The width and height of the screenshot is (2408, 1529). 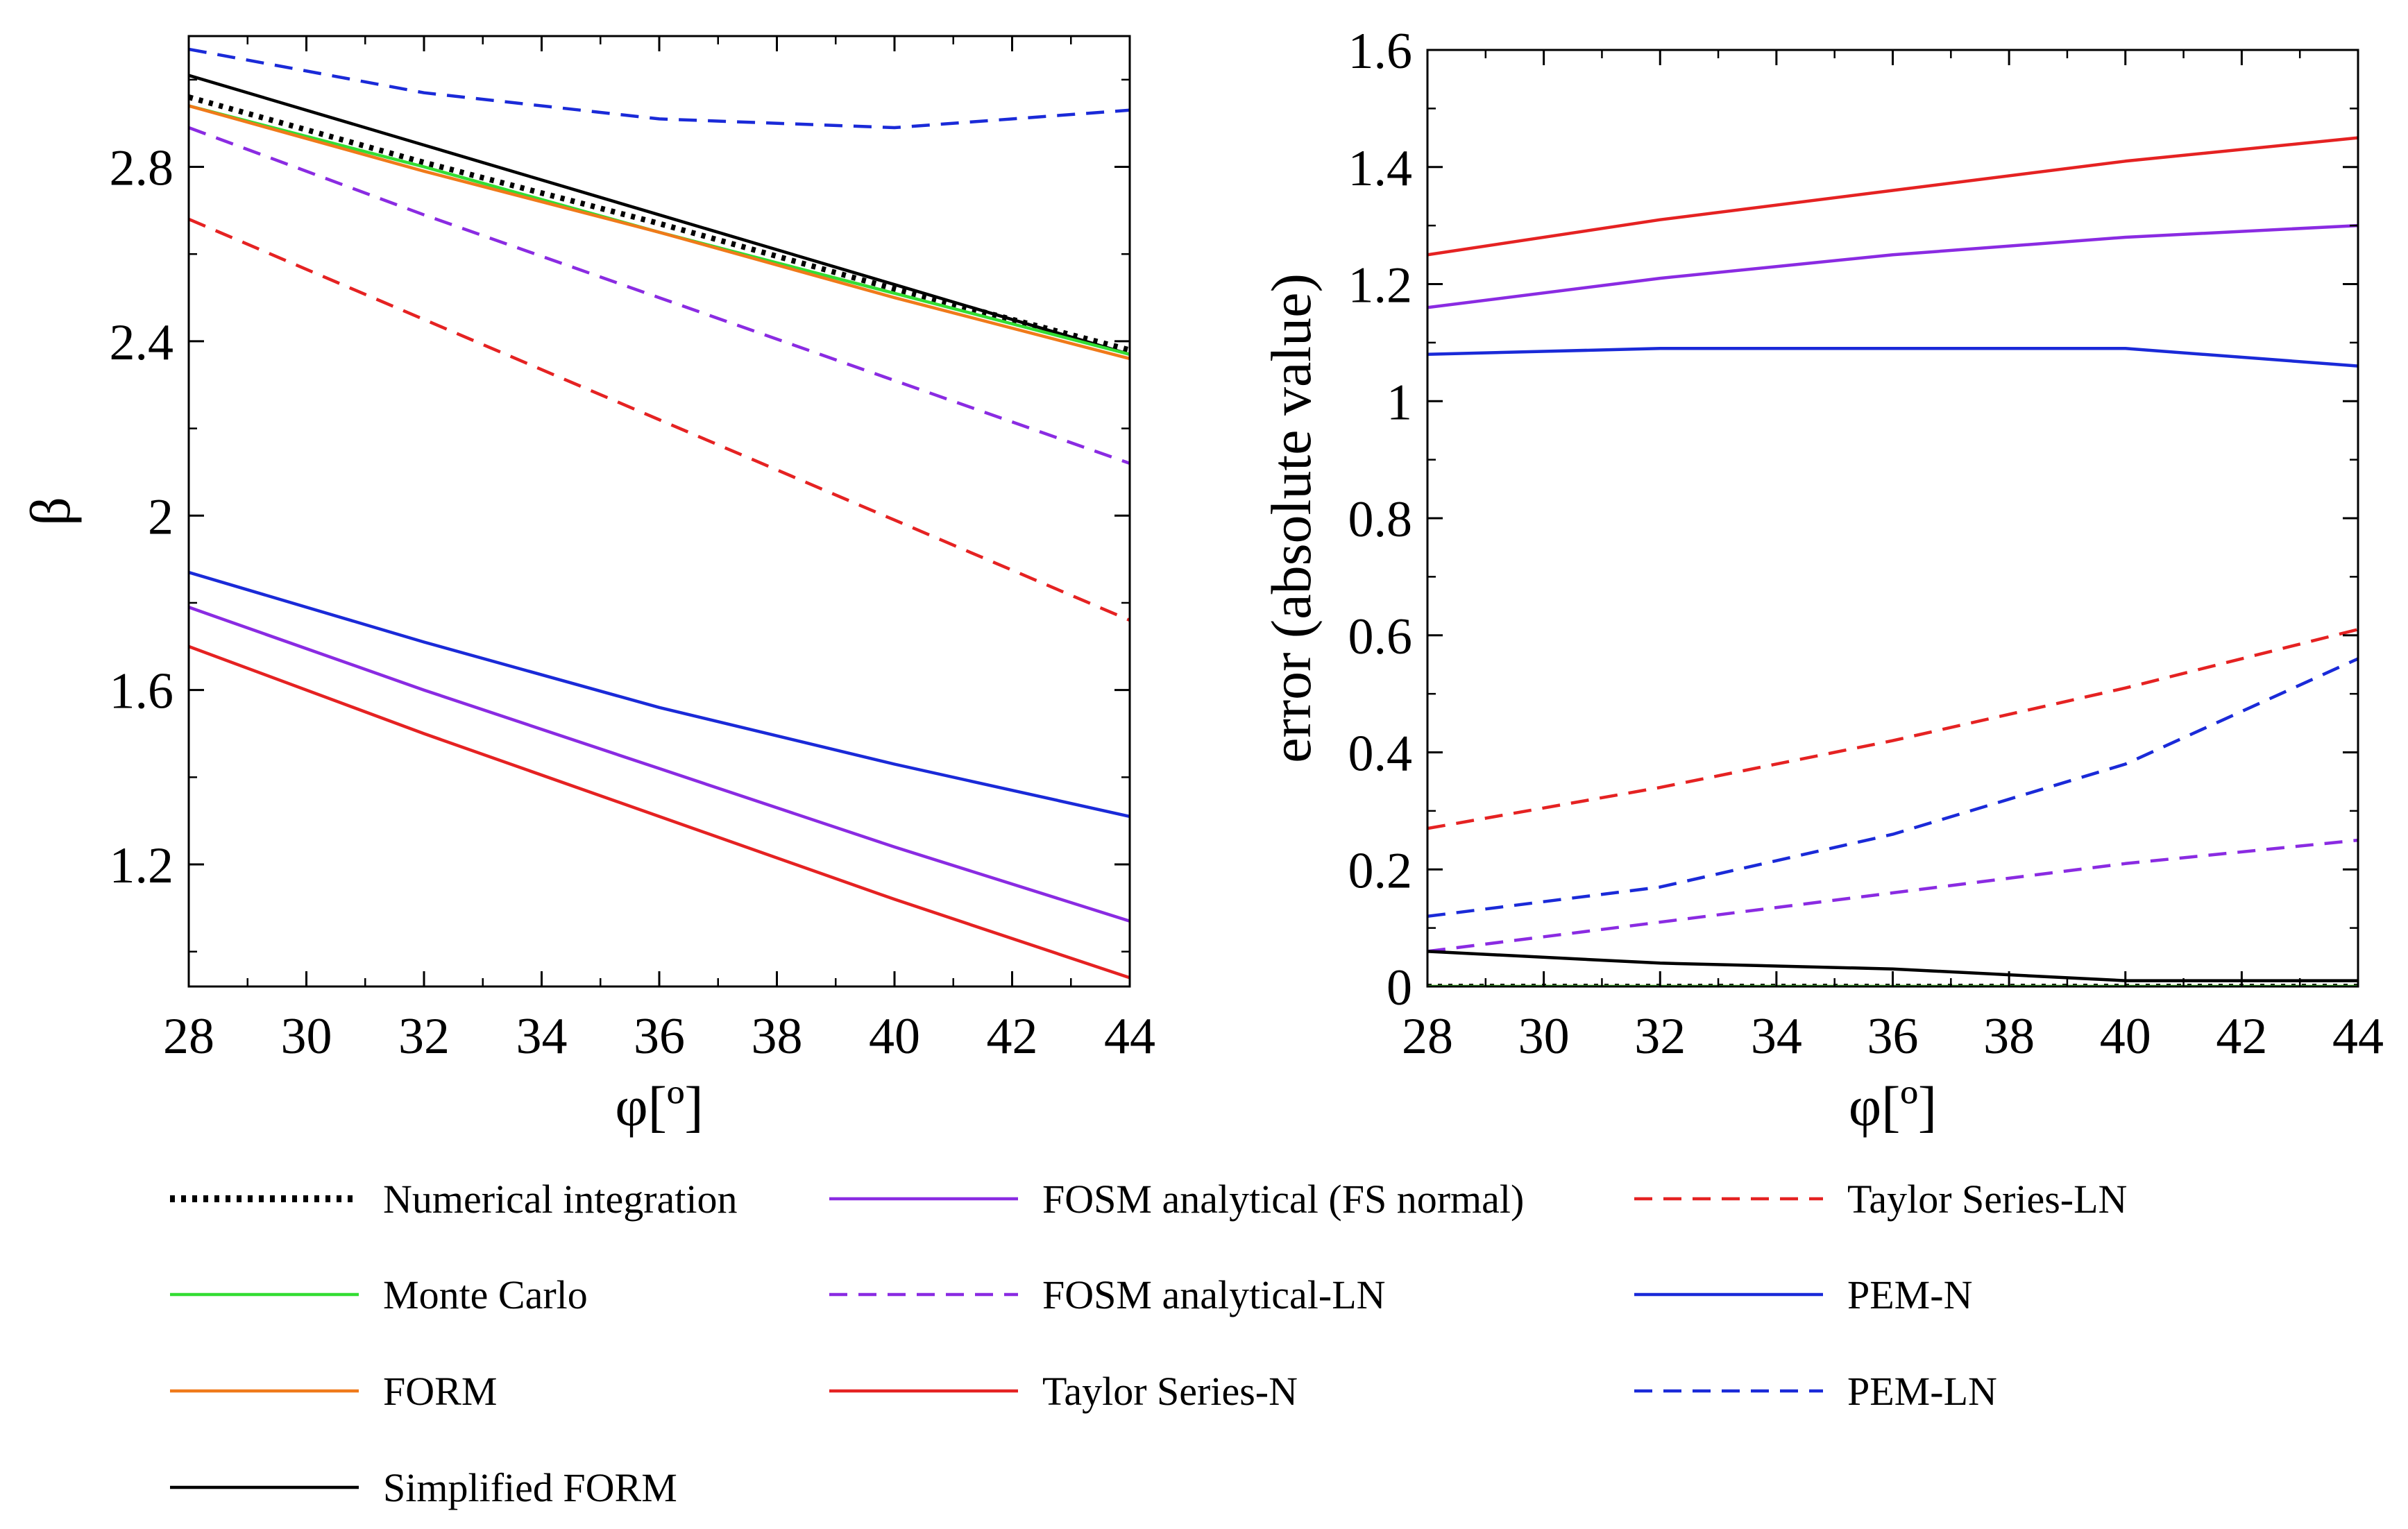 What do you see at coordinates (1380, 169) in the screenshot?
I see `right-y-tick-label: 1.4` at bounding box center [1380, 169].